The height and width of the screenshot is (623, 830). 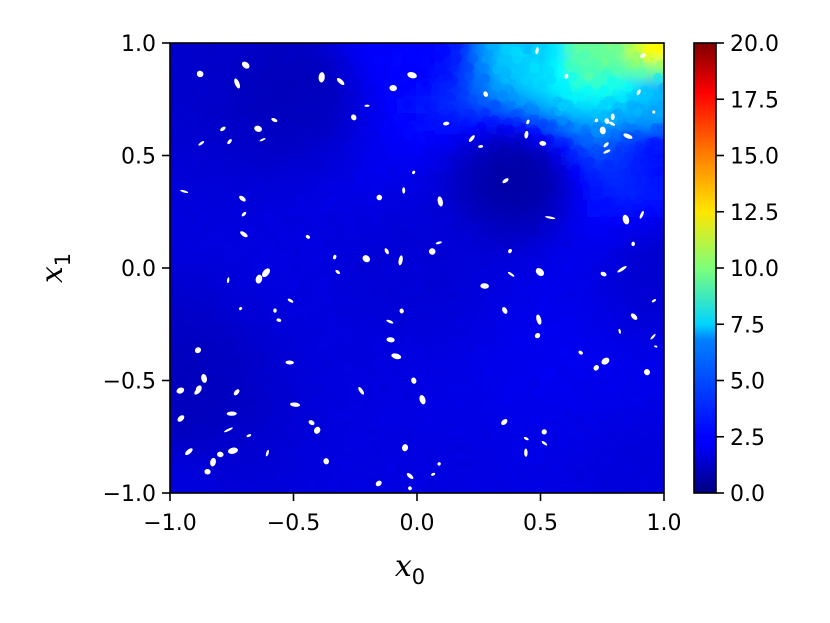 What do you see at coordinates (138, 157) in the screenshot?
I see `y-tick-label: 0.5` at bounding box center [138, 157].